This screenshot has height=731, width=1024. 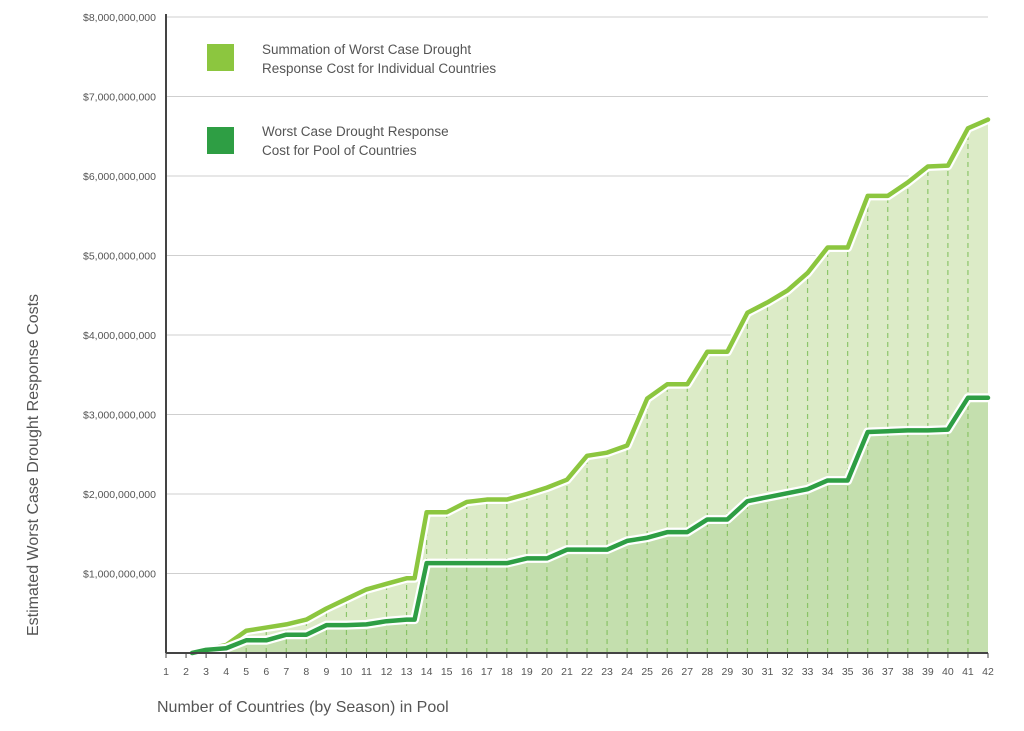 I want to click on legend-swatch-pool, so click(x=220, y=140).